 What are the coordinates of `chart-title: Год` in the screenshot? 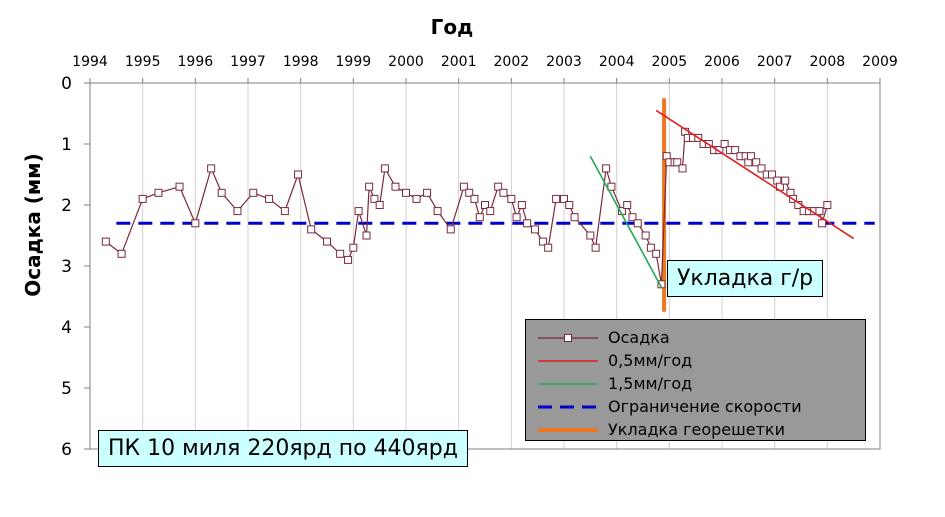 It's located at (452, 27).